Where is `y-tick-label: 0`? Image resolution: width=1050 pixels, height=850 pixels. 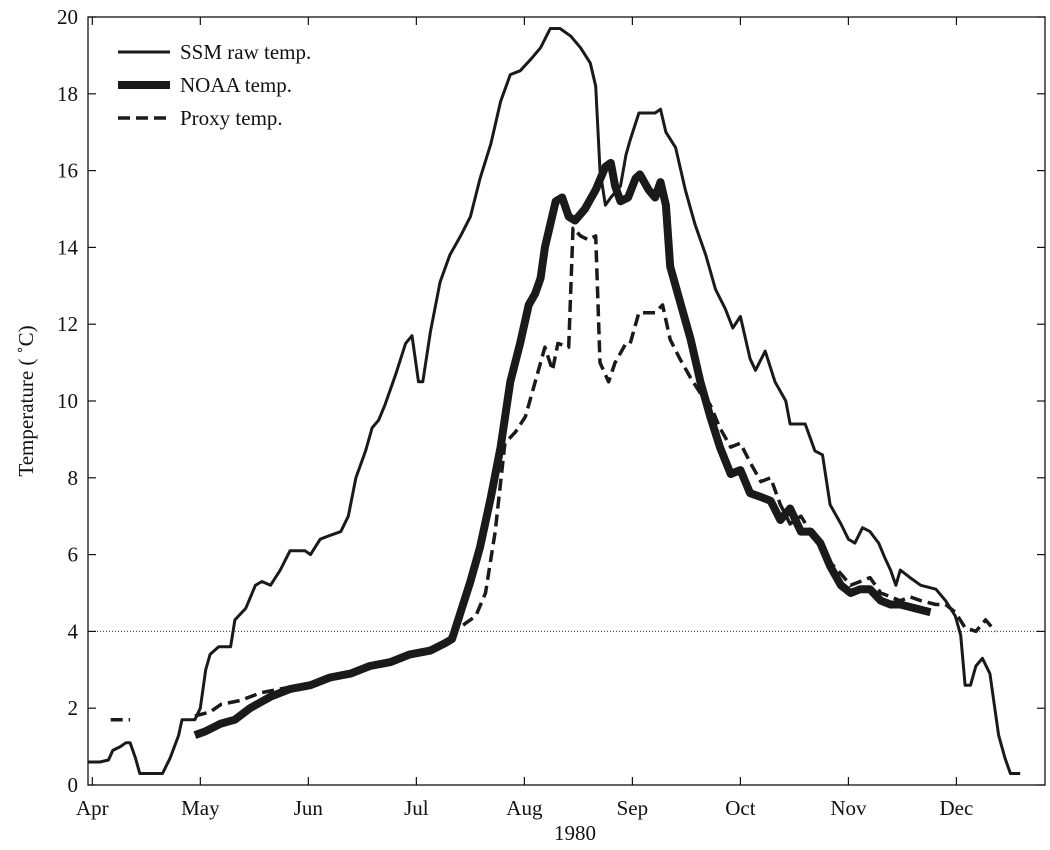
y-tick-label: 0 is located at coordinates (73, 785).